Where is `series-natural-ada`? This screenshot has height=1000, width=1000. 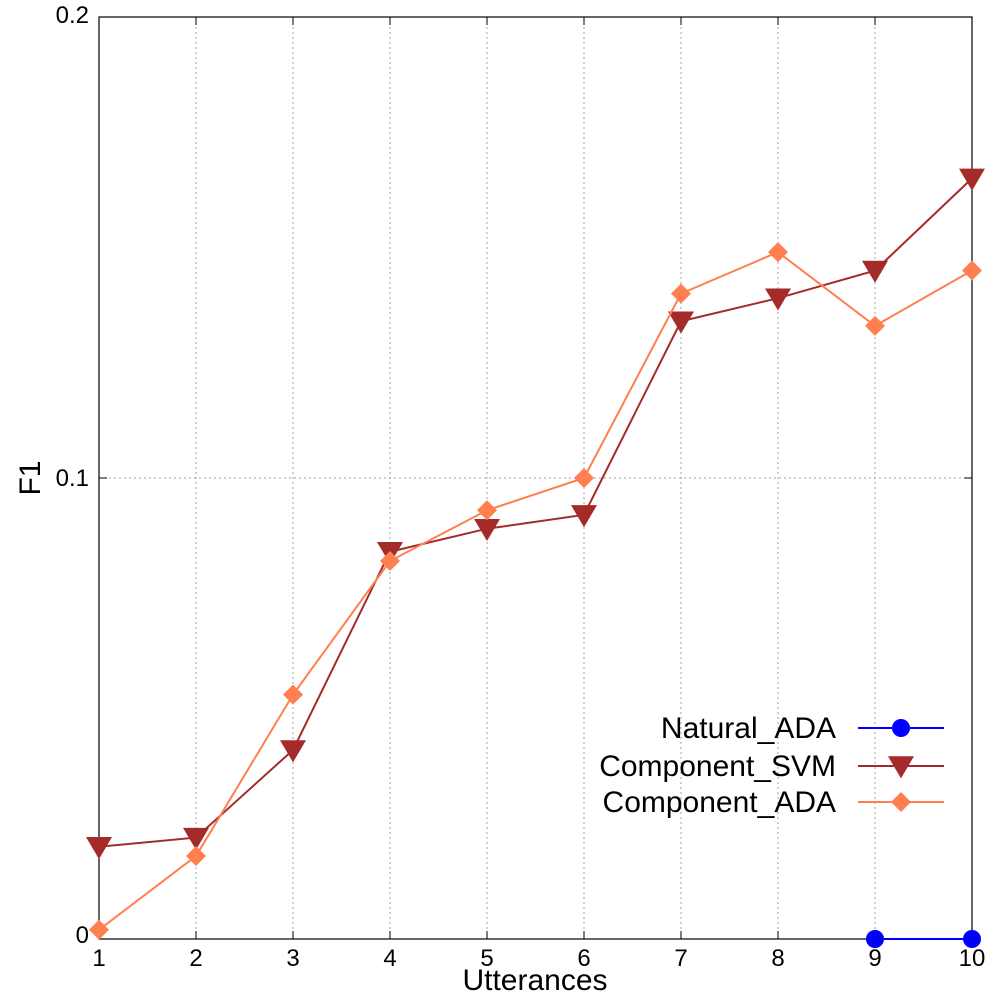
series-natural-ada is located at coordinates (923, 939).